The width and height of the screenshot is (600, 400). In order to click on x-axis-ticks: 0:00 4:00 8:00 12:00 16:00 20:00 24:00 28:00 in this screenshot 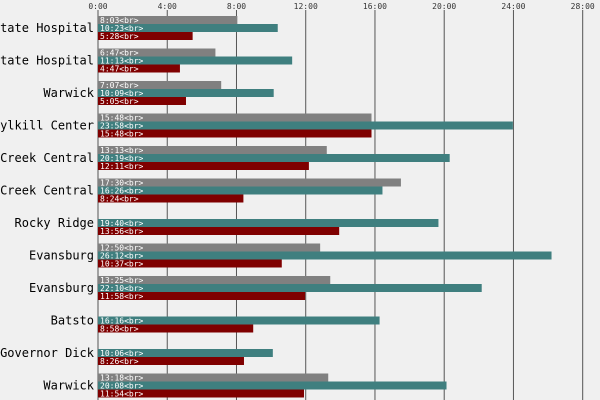, I will do `click(341, 6)`.